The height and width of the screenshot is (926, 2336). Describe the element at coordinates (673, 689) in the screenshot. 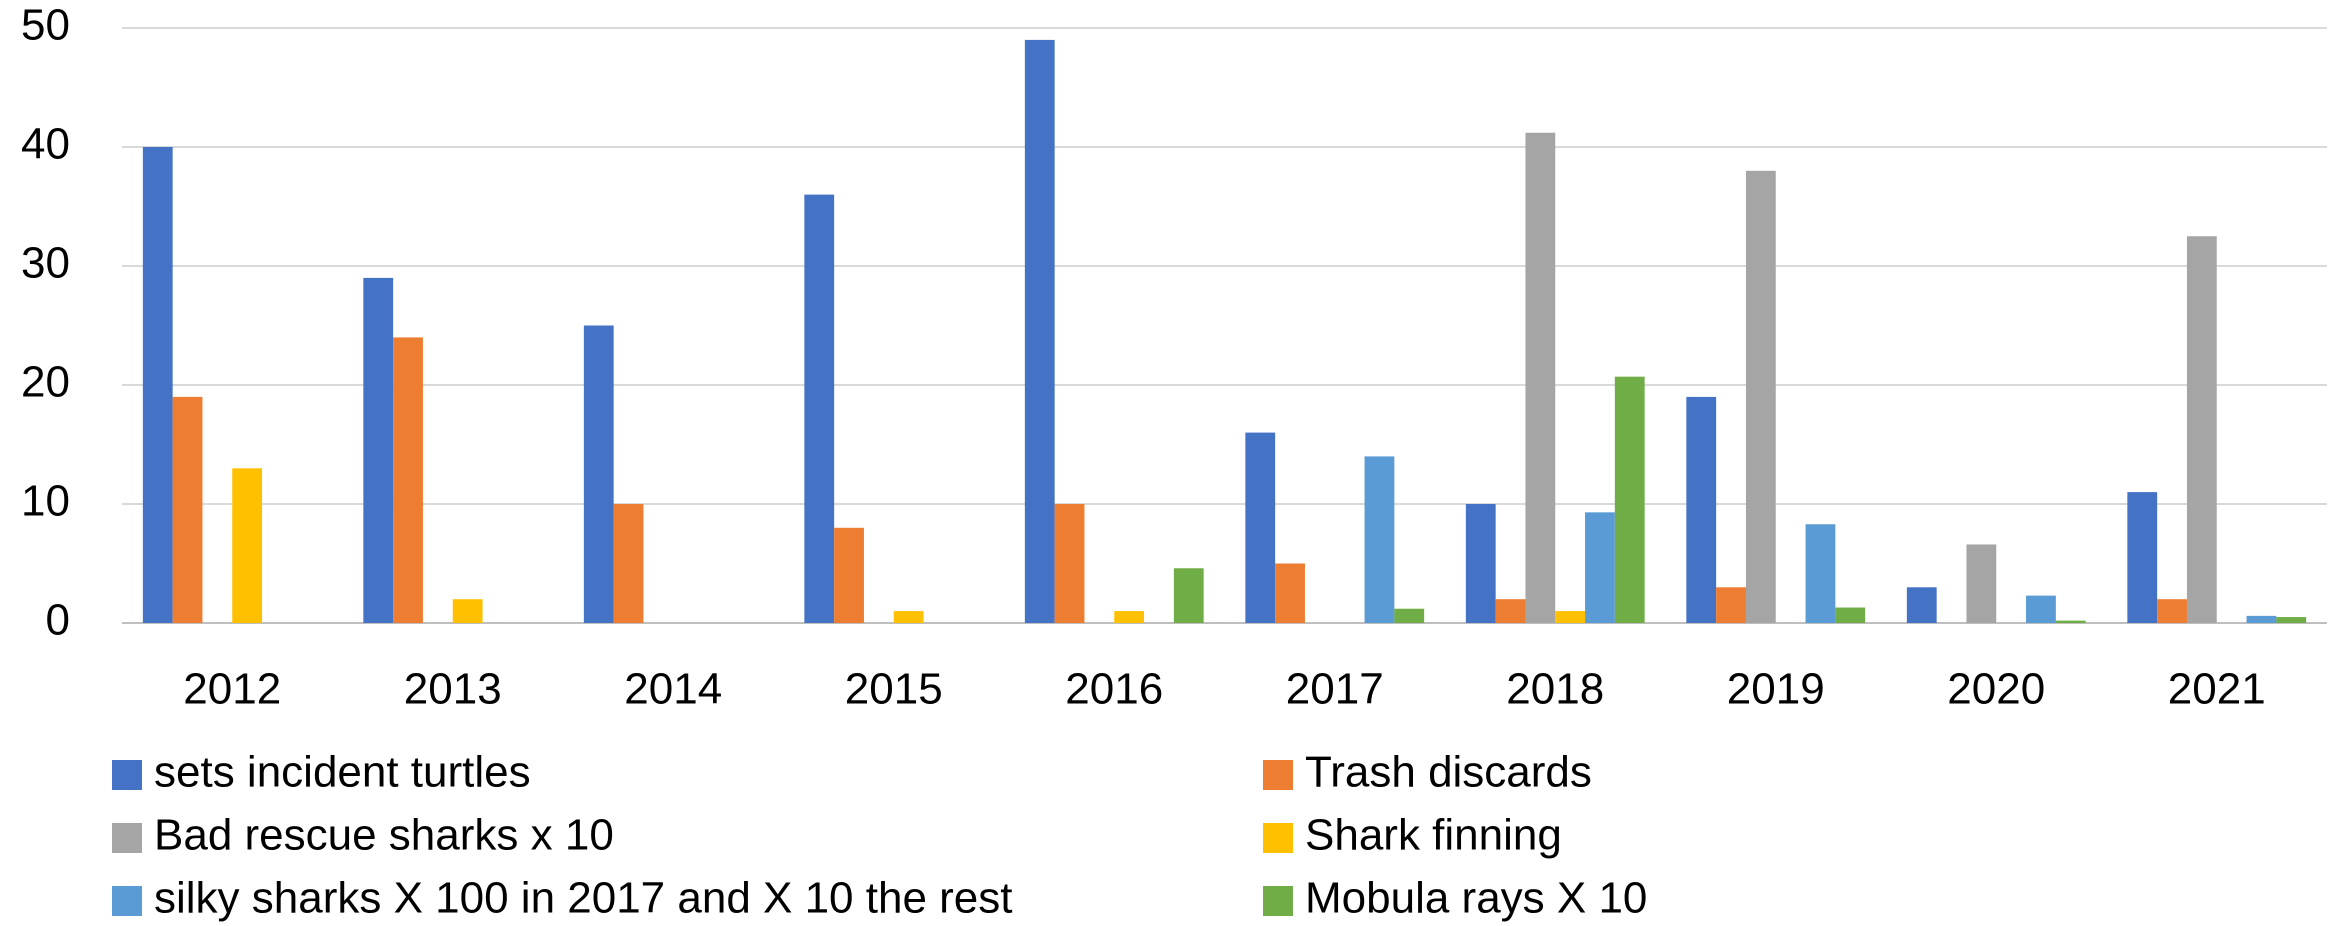

I see `x-tick-label: 2014` at that location.